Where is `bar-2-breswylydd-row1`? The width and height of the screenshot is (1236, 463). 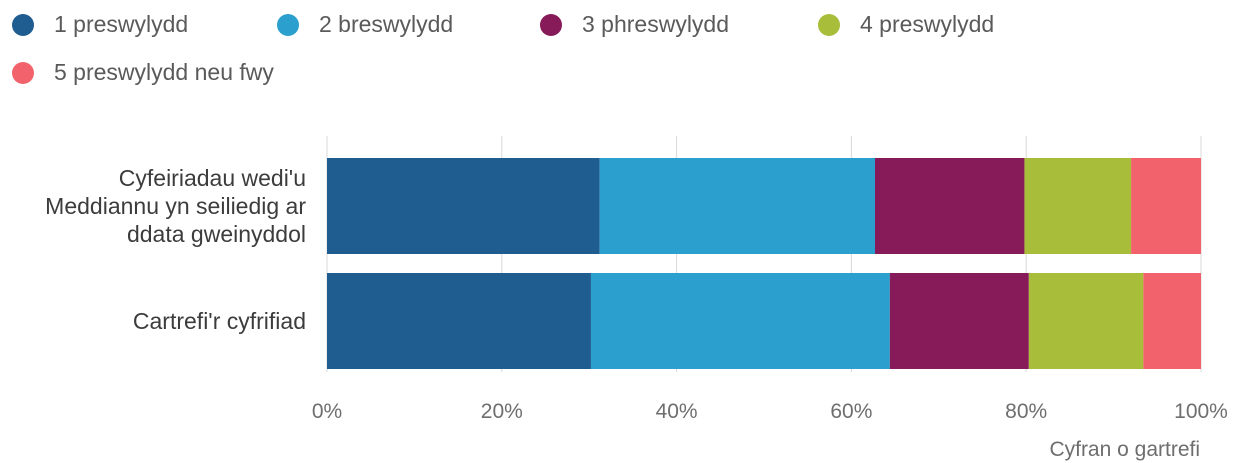 bar-2-breswylydd-row1 is located at coordinates (737, 206).